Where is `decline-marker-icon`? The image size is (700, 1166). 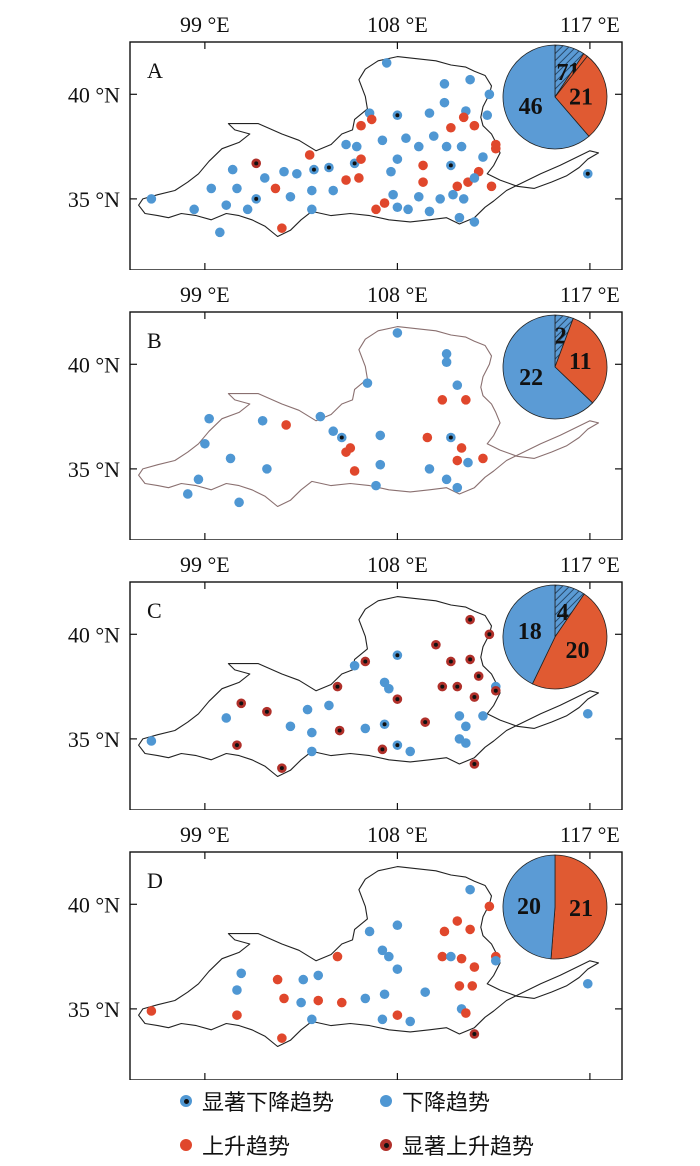 decline-marker-icon is located at coordinates (386, 1101).